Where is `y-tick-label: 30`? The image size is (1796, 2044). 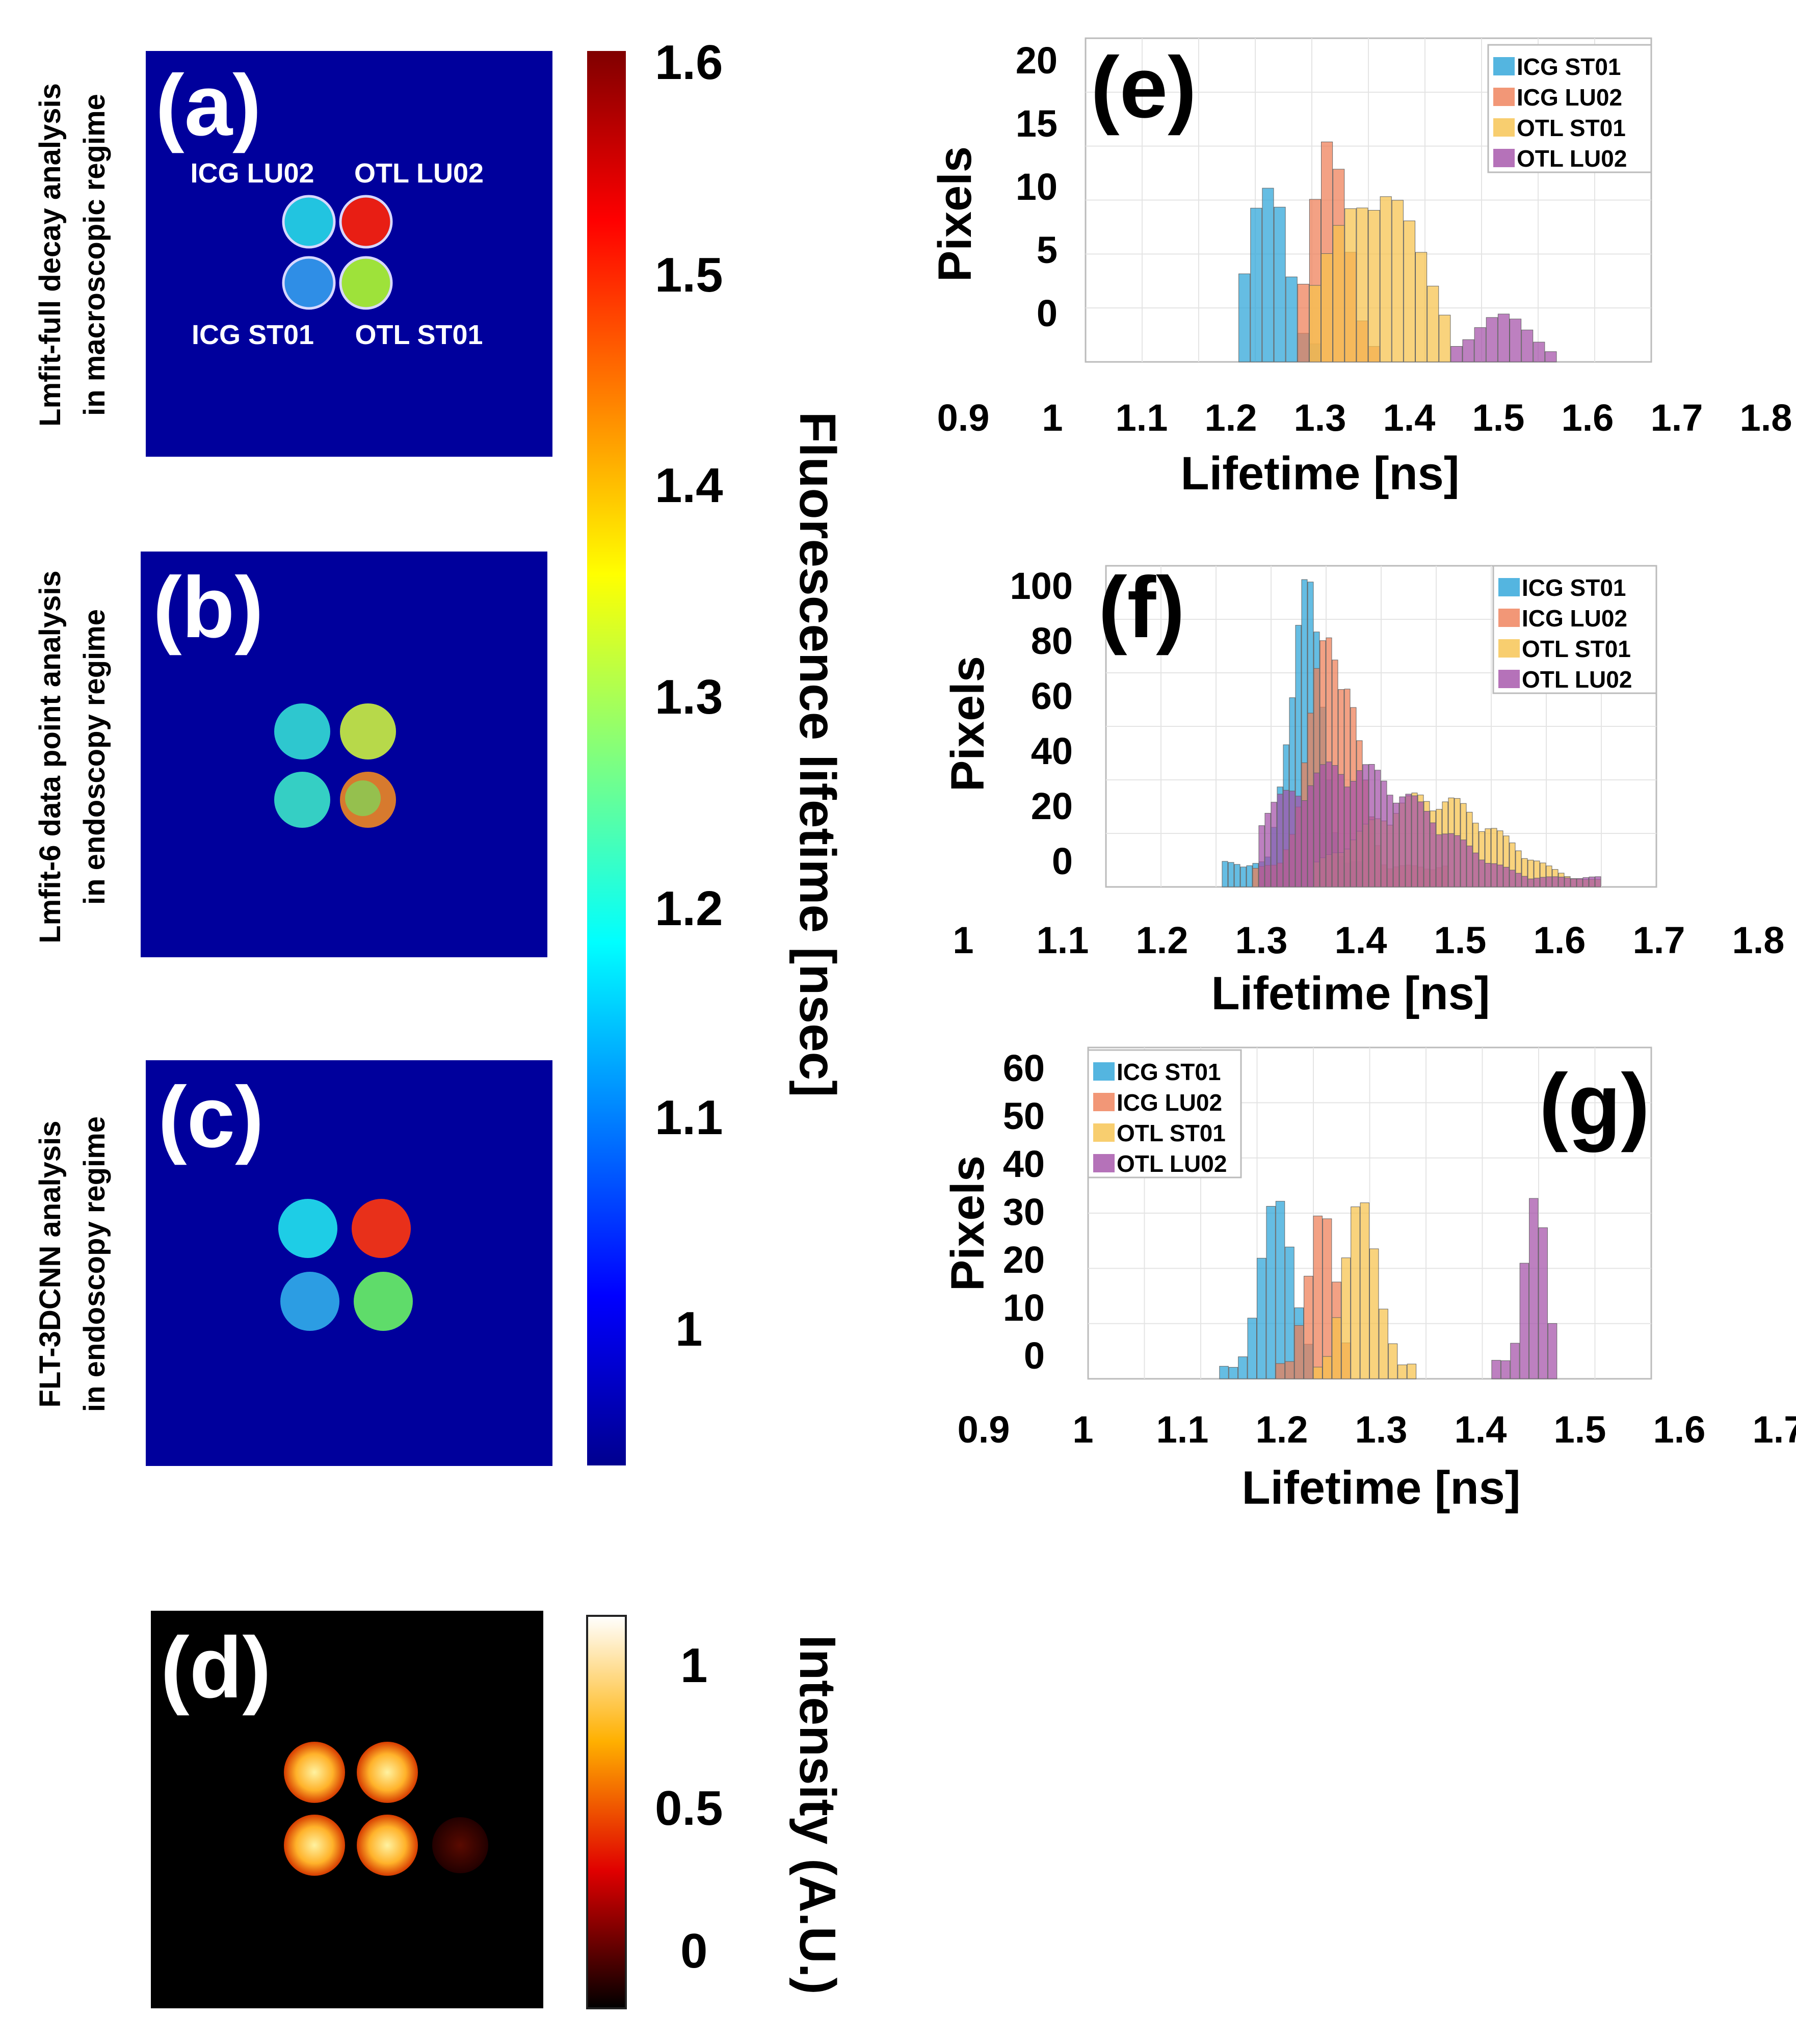 y-tick-label: 30 is located at coordinates (1024, 1212).